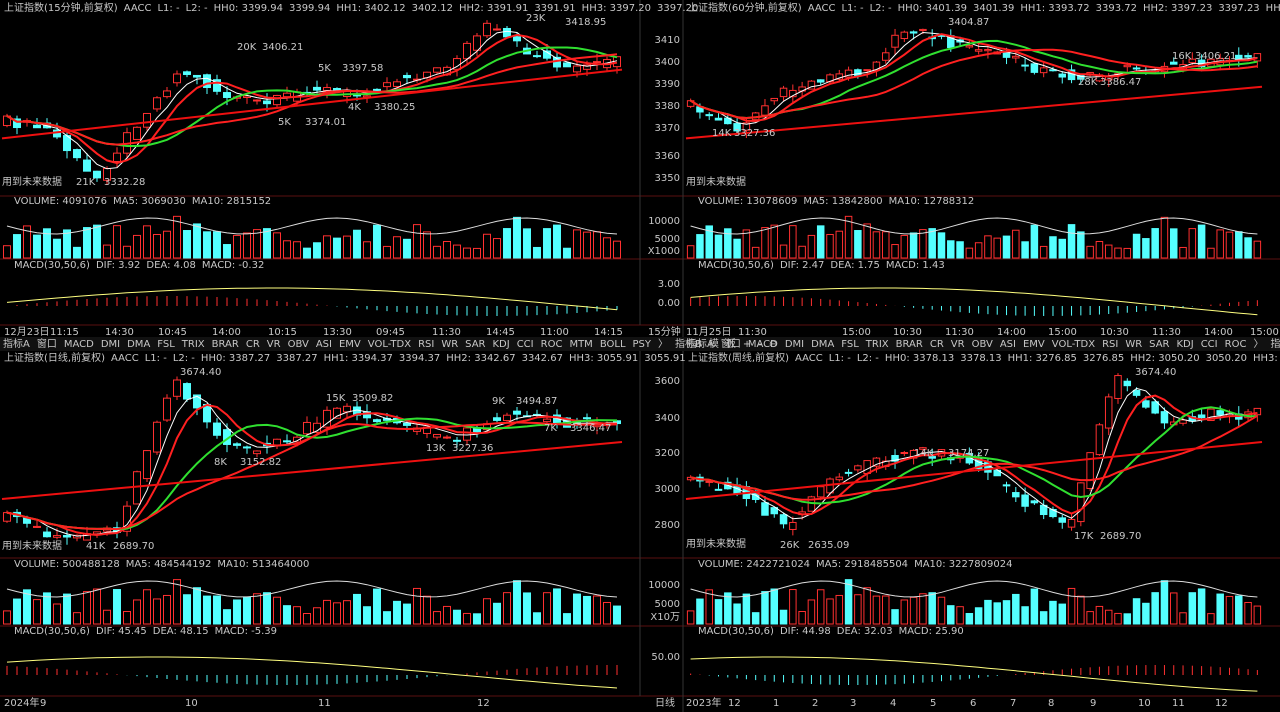  Describe the element at coordinates (714, 344) in the screenshot. I see `indicator-tab: 模` at that location.